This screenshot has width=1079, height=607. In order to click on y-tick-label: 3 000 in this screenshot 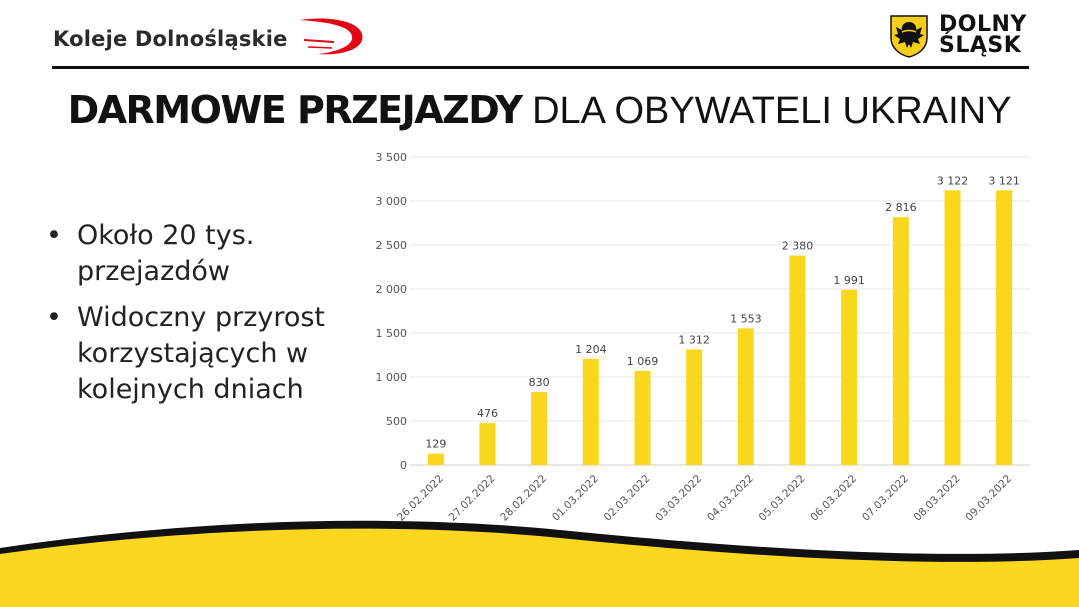, I will do `click(392, 201)`.